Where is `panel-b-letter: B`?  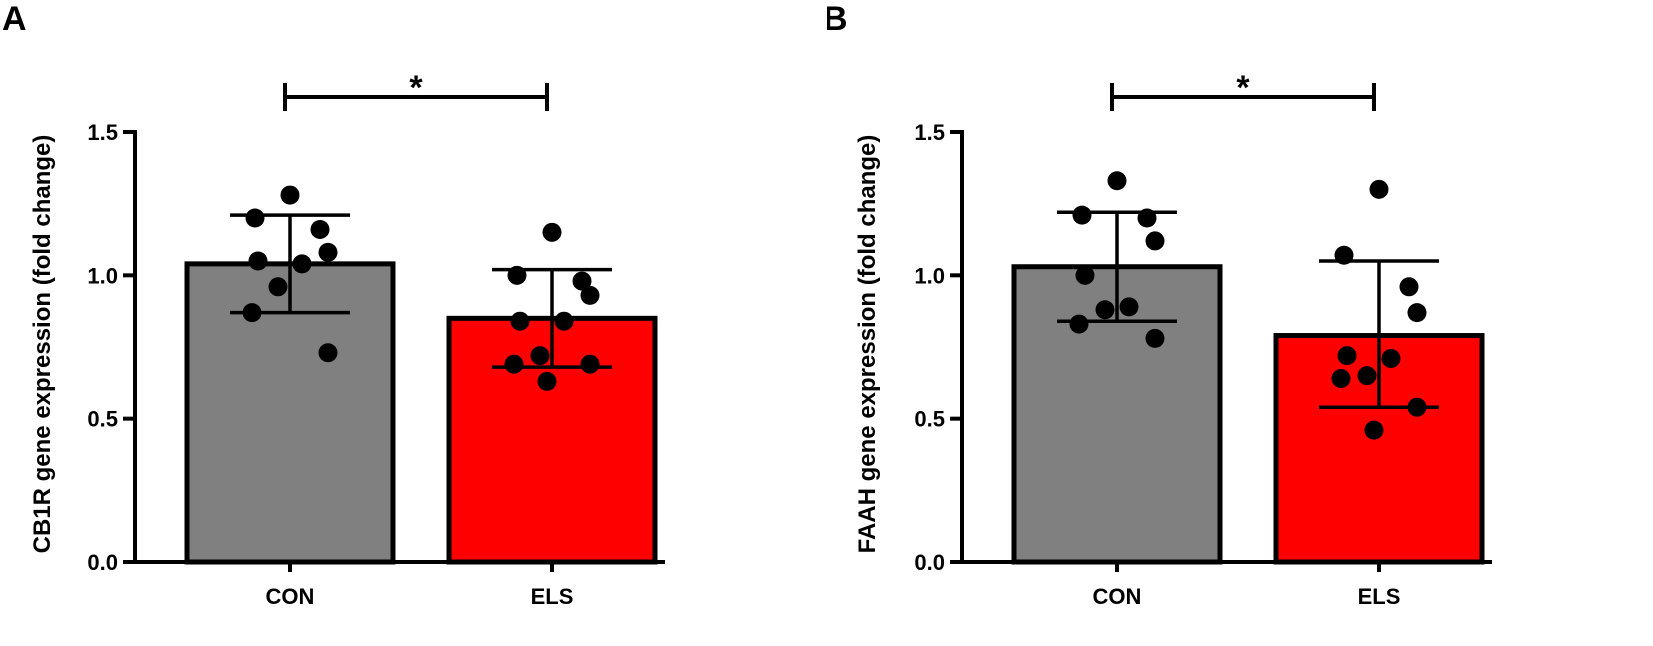
panel-b-letter: B is located at coordinates (837, 19).